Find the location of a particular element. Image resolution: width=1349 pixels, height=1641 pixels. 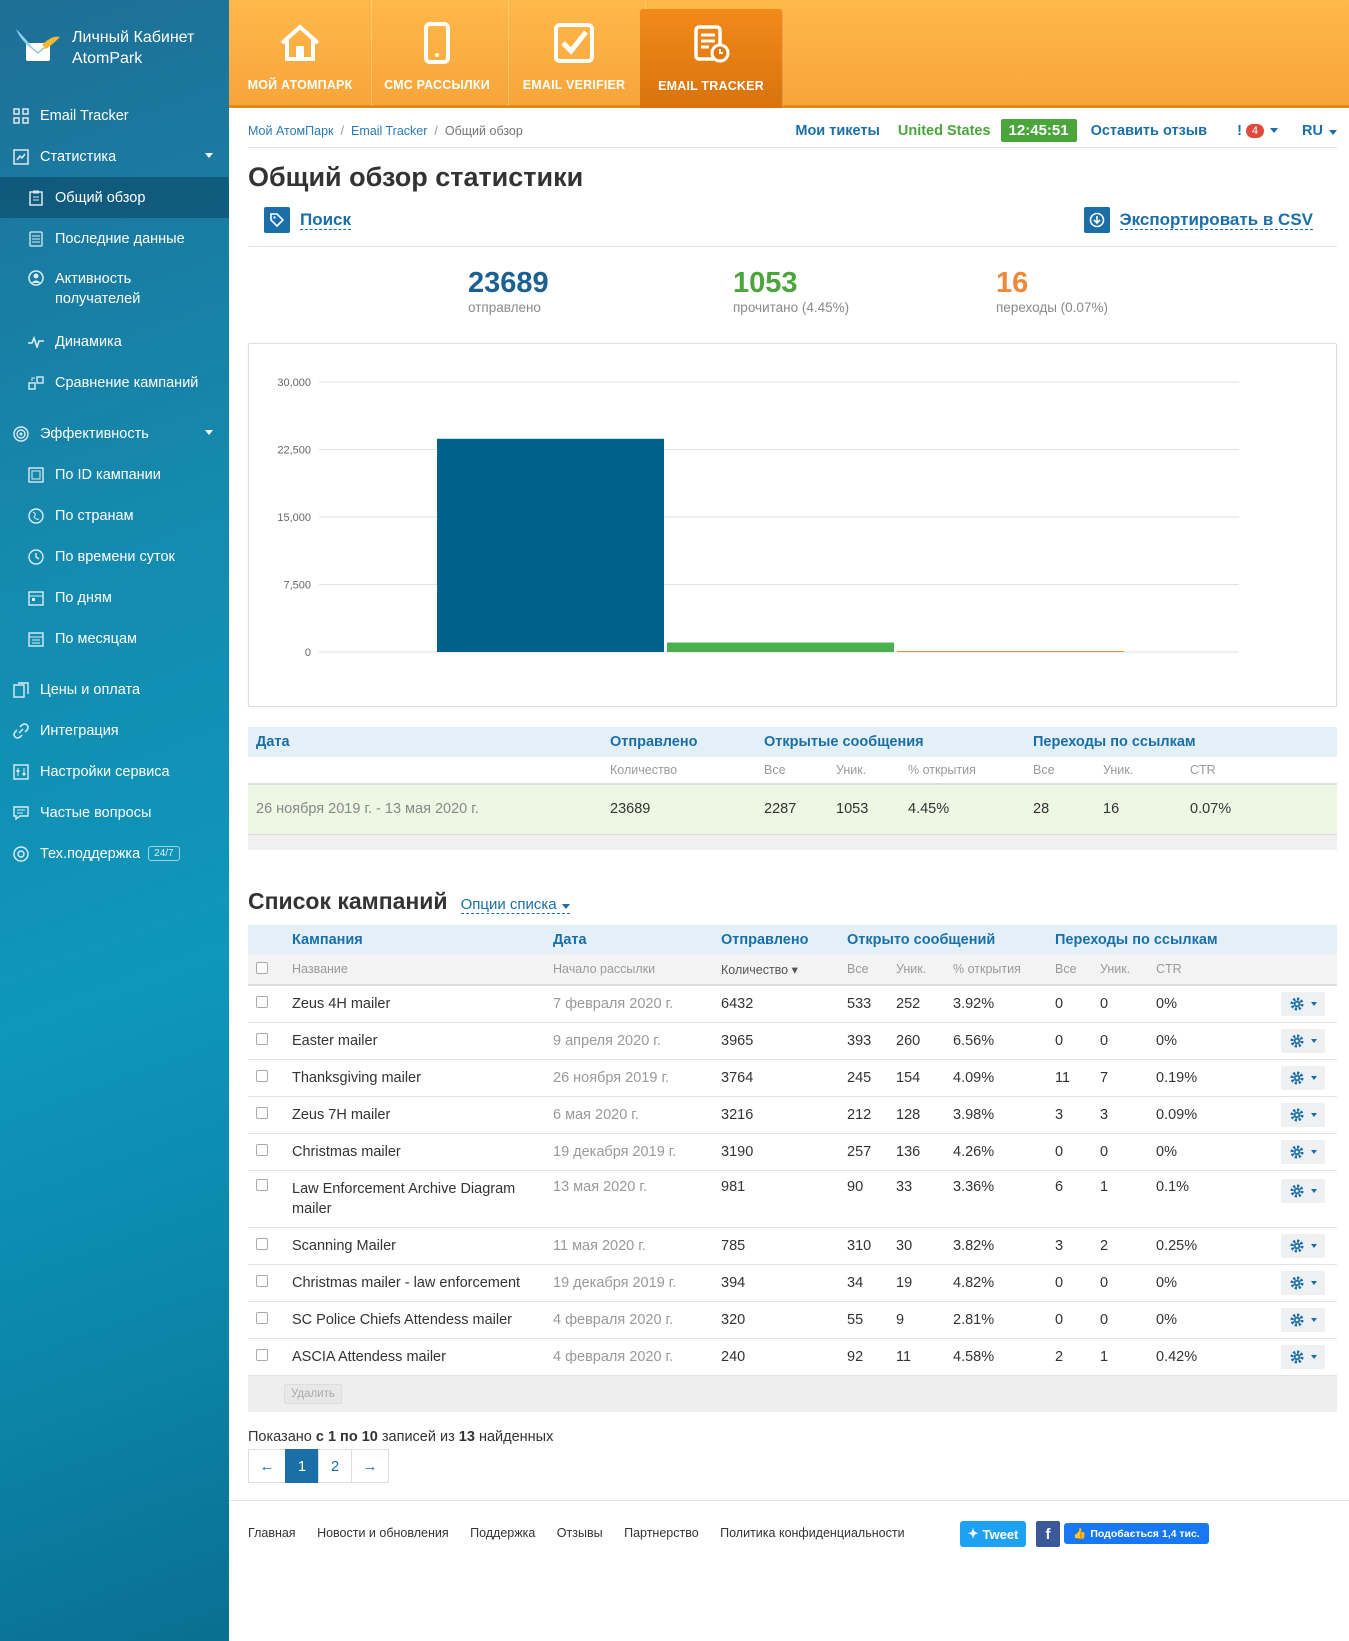

cell: 33 is located at coordinates (916, 1199).